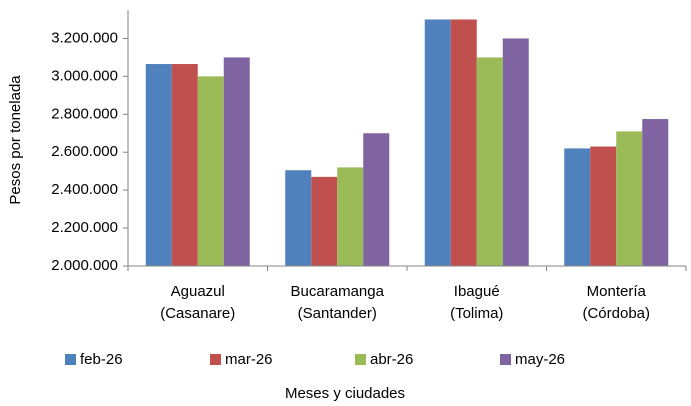 This screenshot has width=691, height=406. Describe the element at coordinates (476, 302) in the screenshot. I see `x-tick-label: Ibagué (Tolima)` at that location.